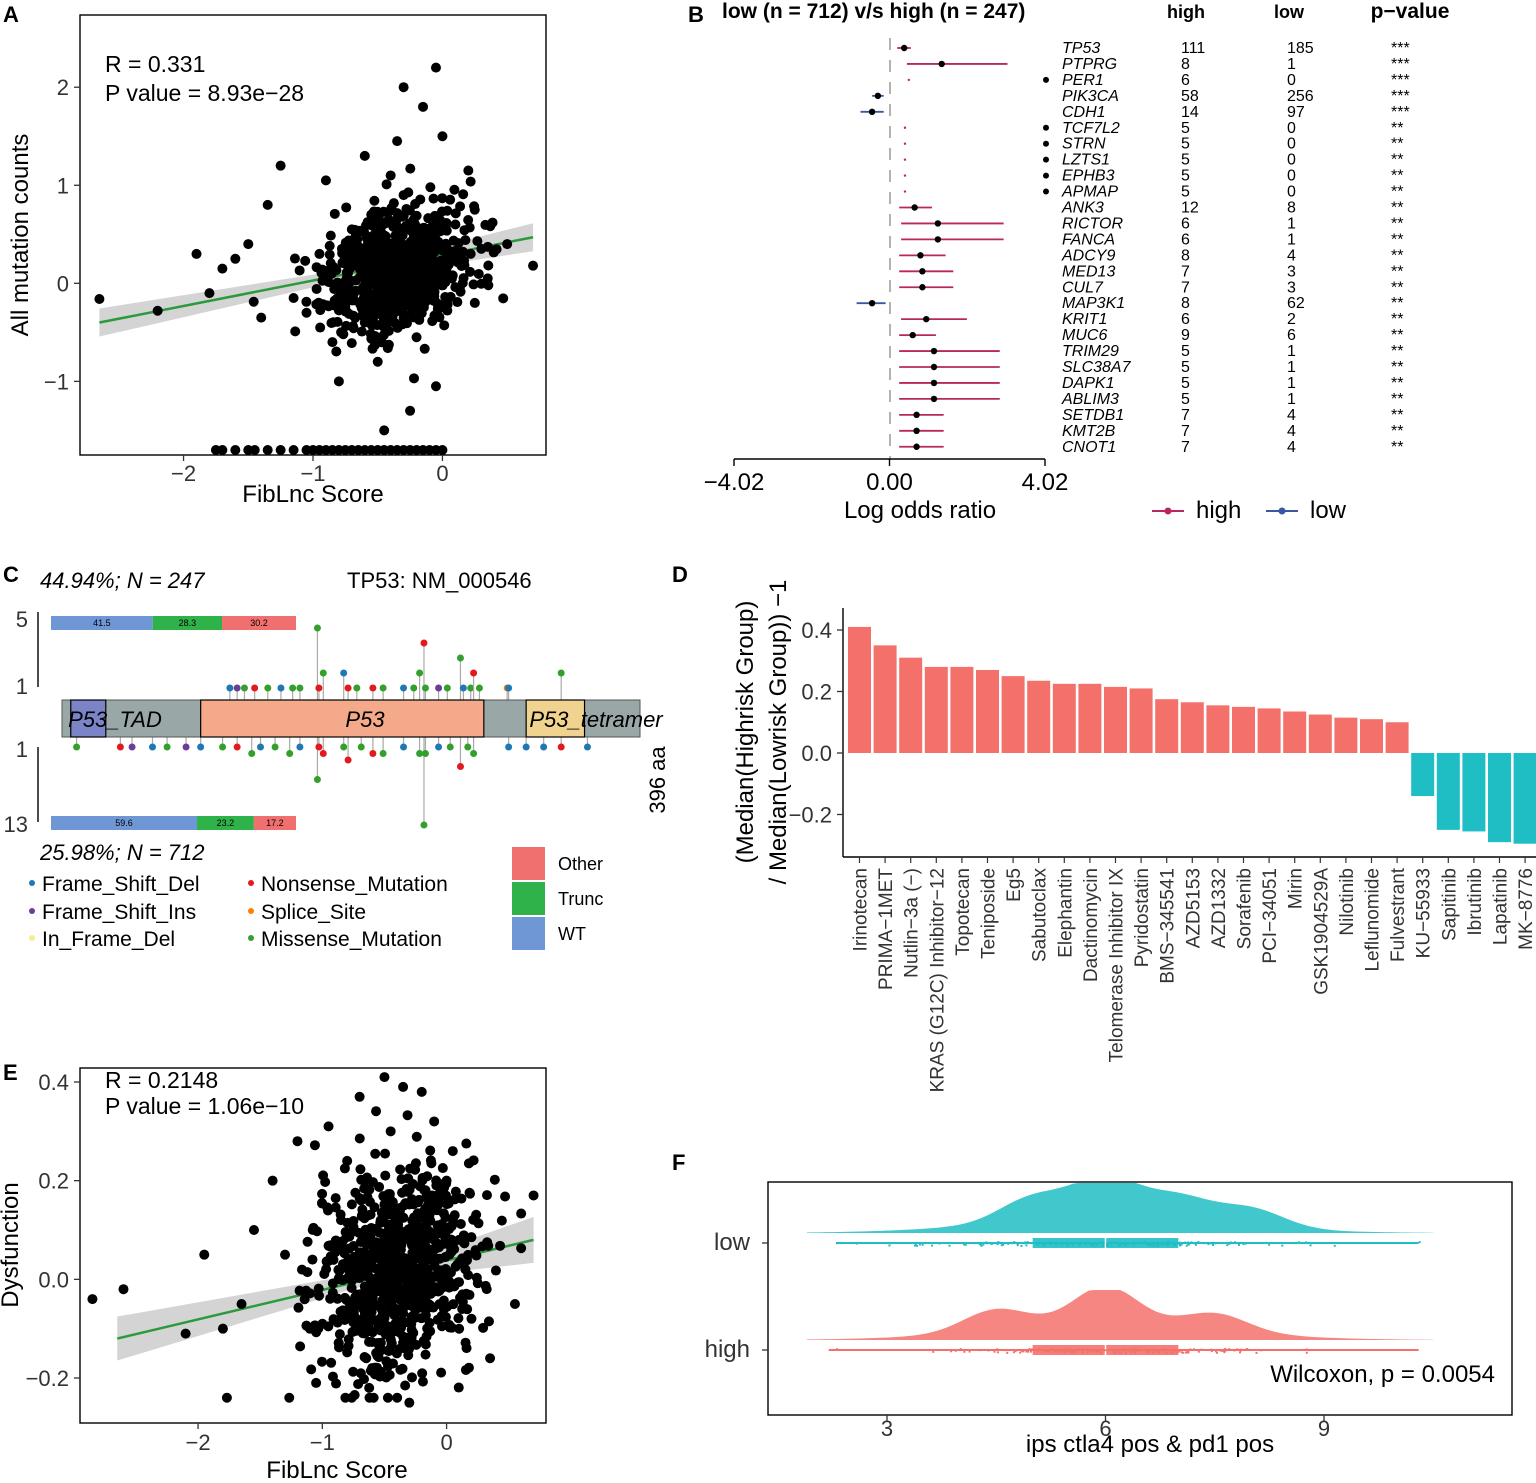 This screenshot has height=1483, width=1536. I want to click on panel-b-title: low (n = 712) v/s high (n = 247), so click(873, 11).